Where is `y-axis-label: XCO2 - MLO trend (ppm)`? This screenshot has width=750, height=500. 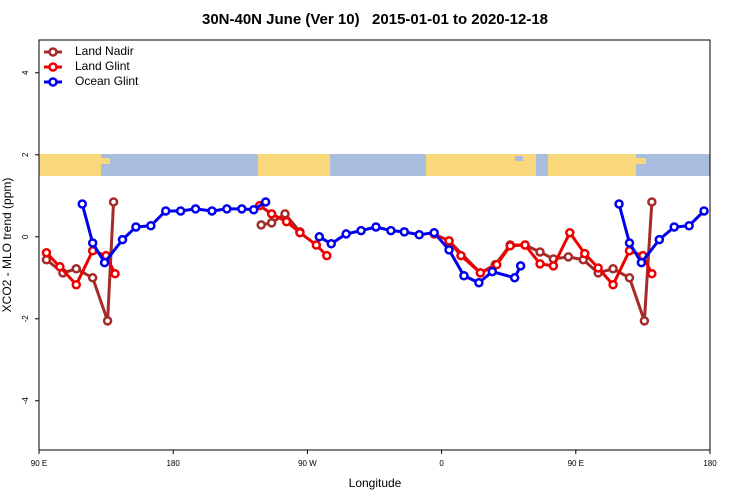 y-axis-label: XCO2 - MLO trend (ppm) is located at coordinates (7, 245).